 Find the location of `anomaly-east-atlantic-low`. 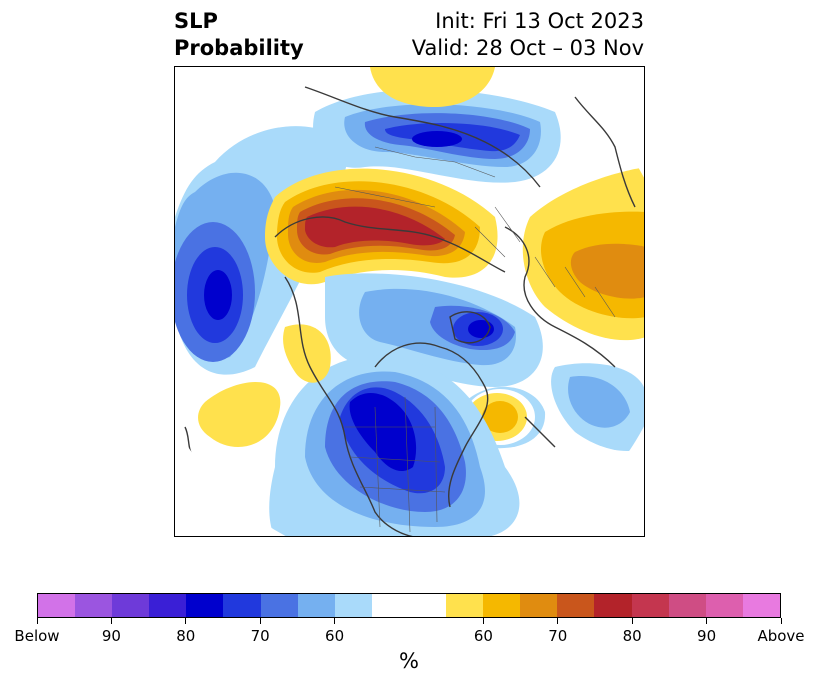

anomaly-east-atlantic-low is located at coordinates (597, 407).